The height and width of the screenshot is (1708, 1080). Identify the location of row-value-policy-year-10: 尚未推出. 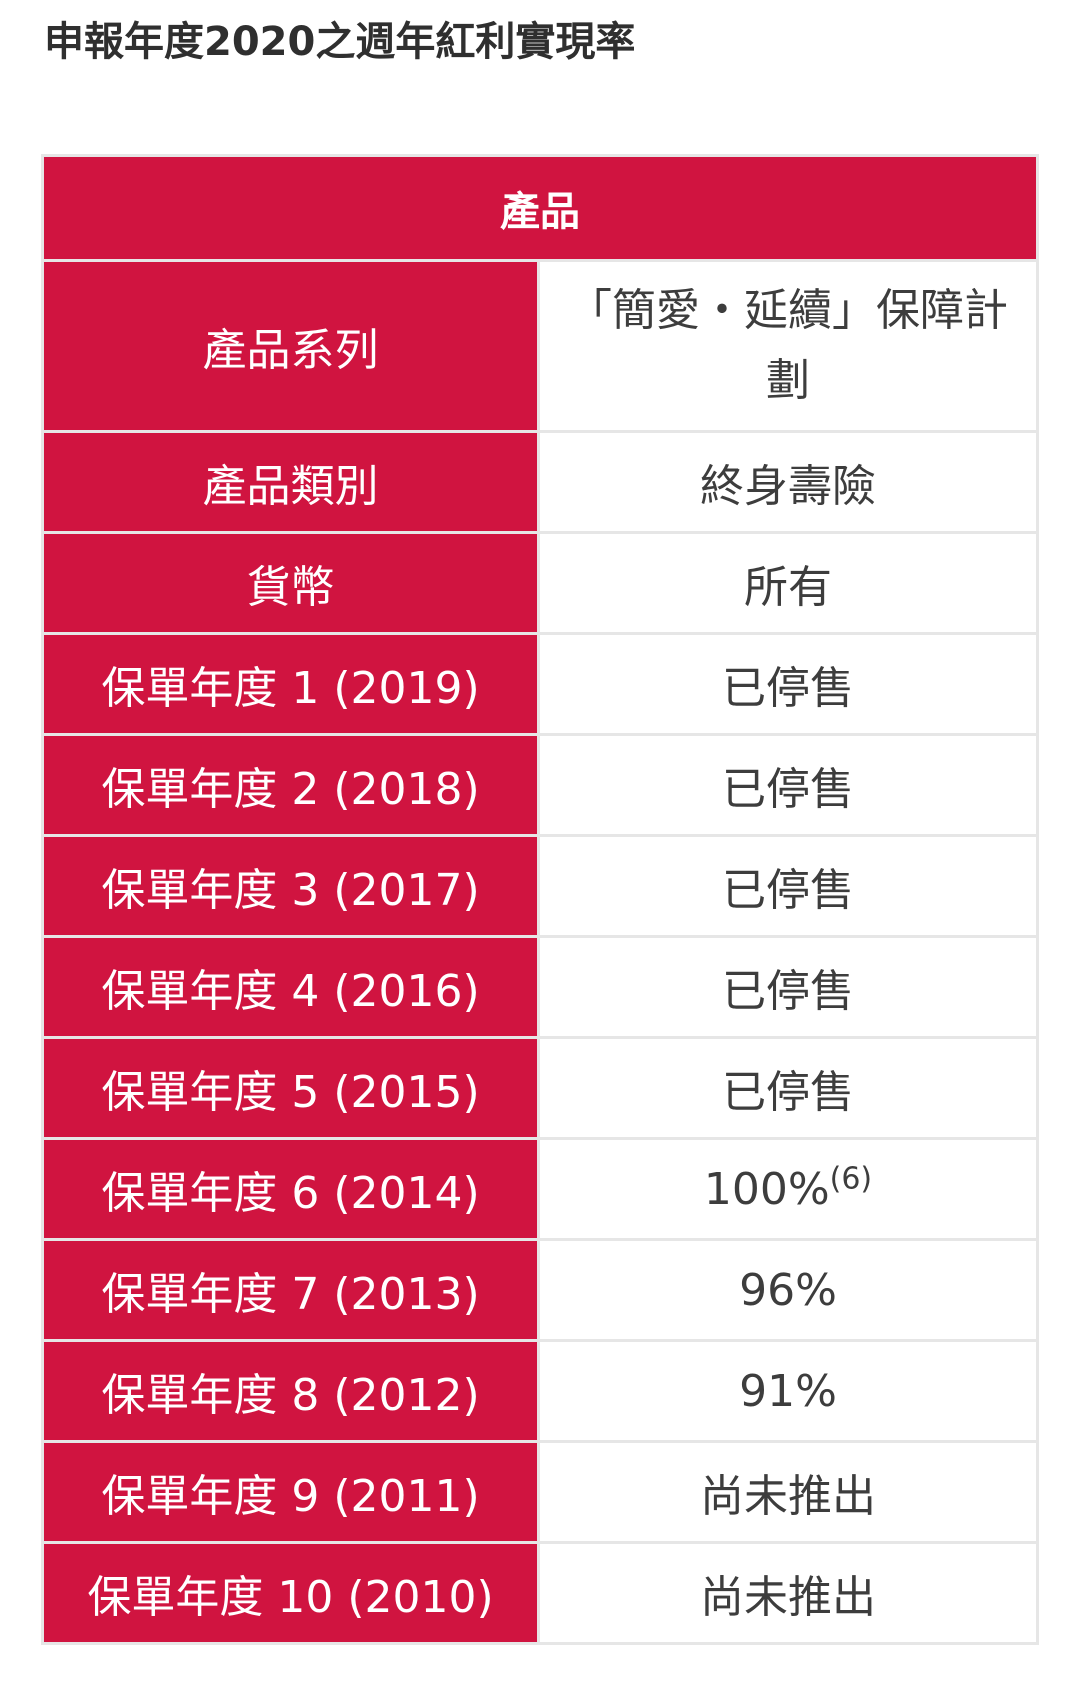
(788, 1593).